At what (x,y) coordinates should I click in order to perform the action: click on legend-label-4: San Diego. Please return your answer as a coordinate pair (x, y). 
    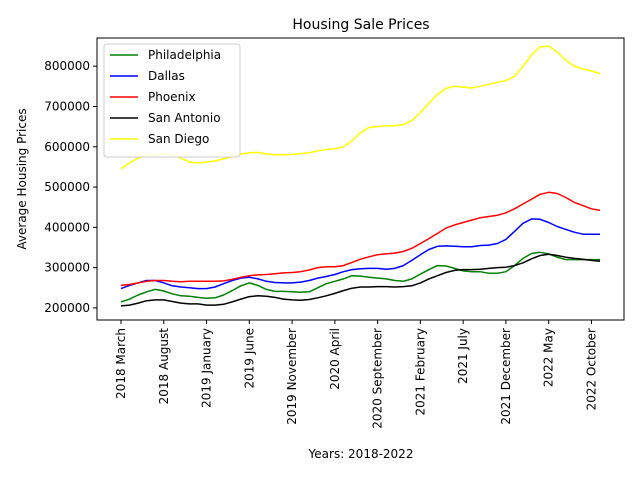
    Looking at the image, I should click on (178, 139).